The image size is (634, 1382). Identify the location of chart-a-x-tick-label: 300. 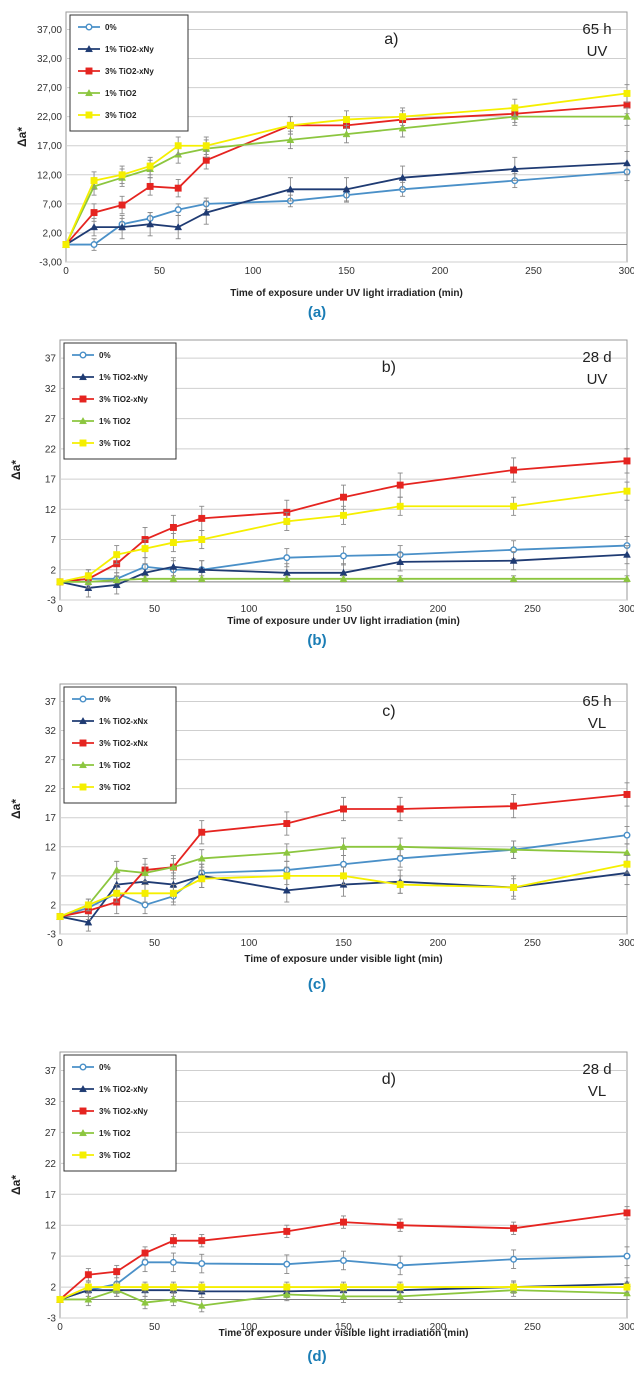
(626, 271).